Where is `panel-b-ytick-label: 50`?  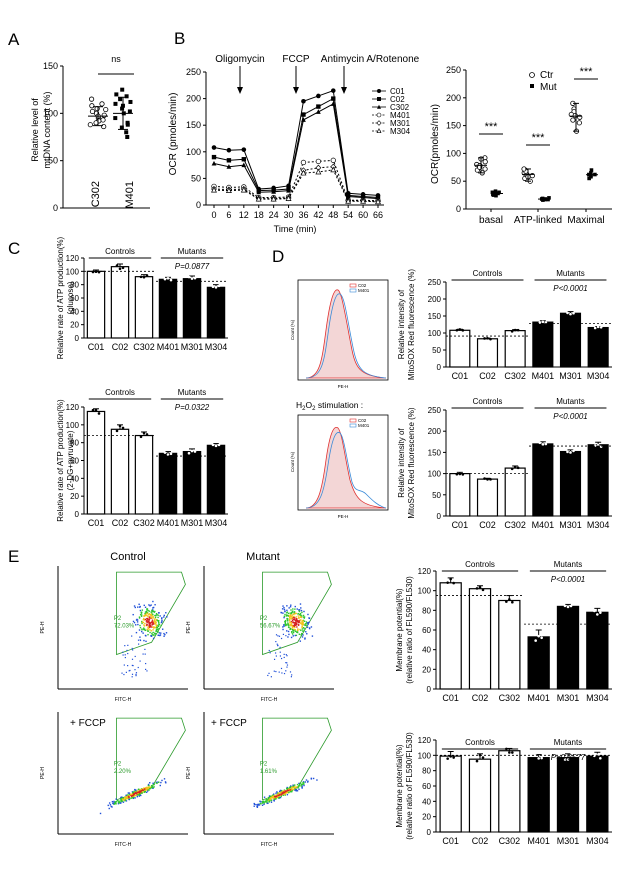 panel-b-ytick-label: 50 is located at coordinates (196, 178).